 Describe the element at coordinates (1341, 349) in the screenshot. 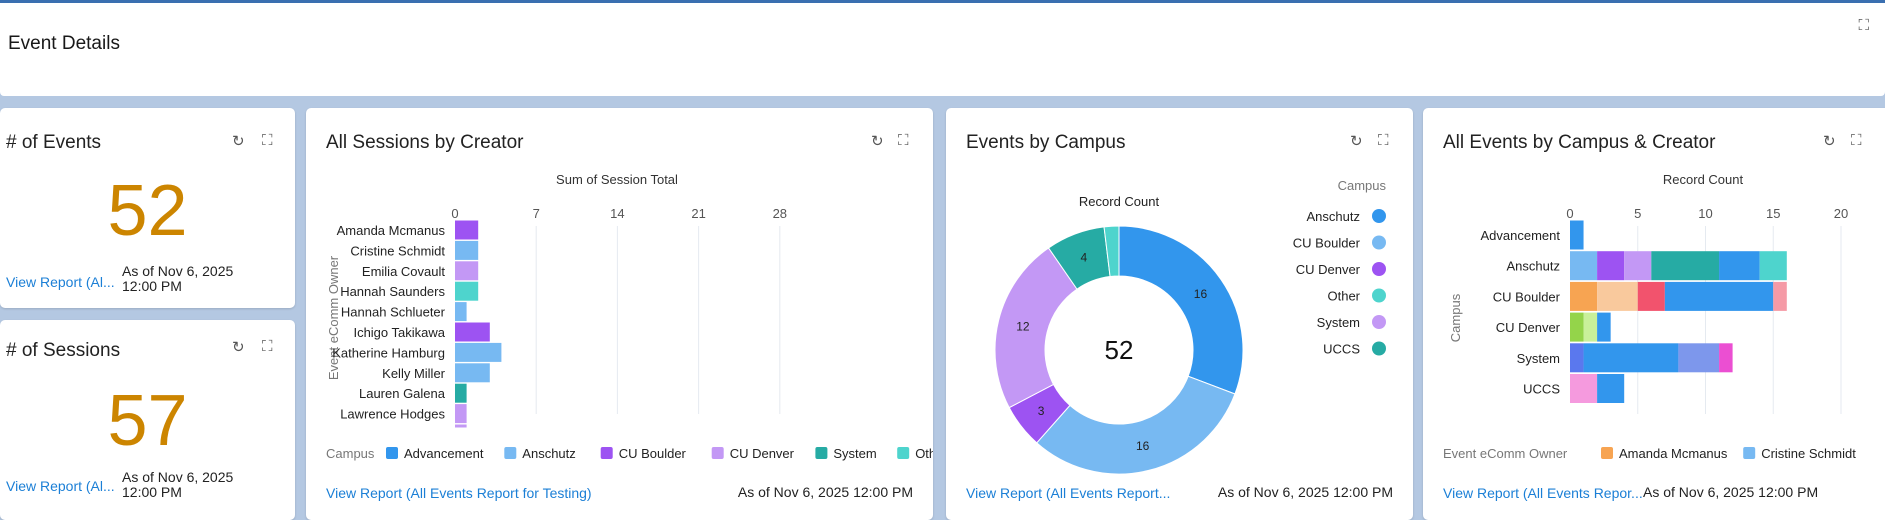

I see `legend-label: UCCS` at that location.